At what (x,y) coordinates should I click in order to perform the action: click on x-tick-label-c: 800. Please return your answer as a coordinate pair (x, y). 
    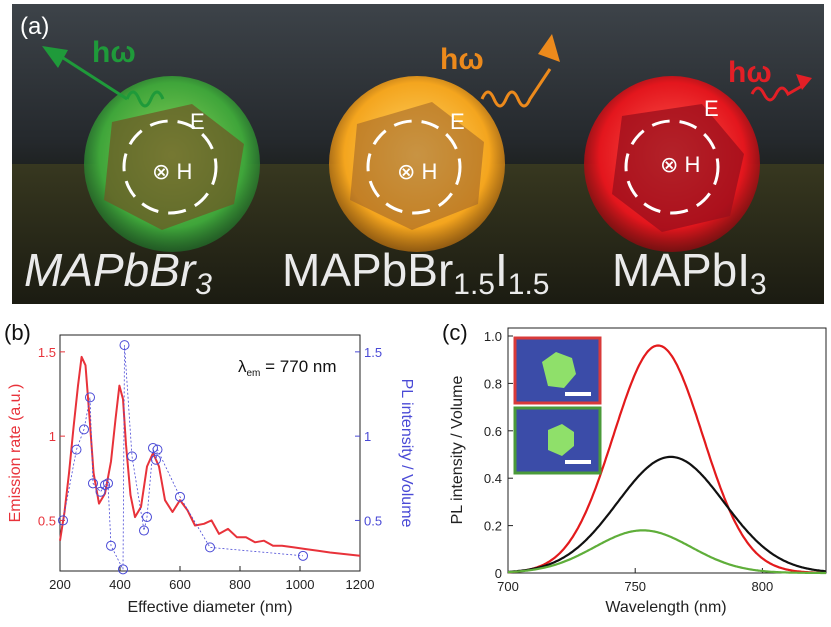
    Looking at the image, I should click on (763, 586).